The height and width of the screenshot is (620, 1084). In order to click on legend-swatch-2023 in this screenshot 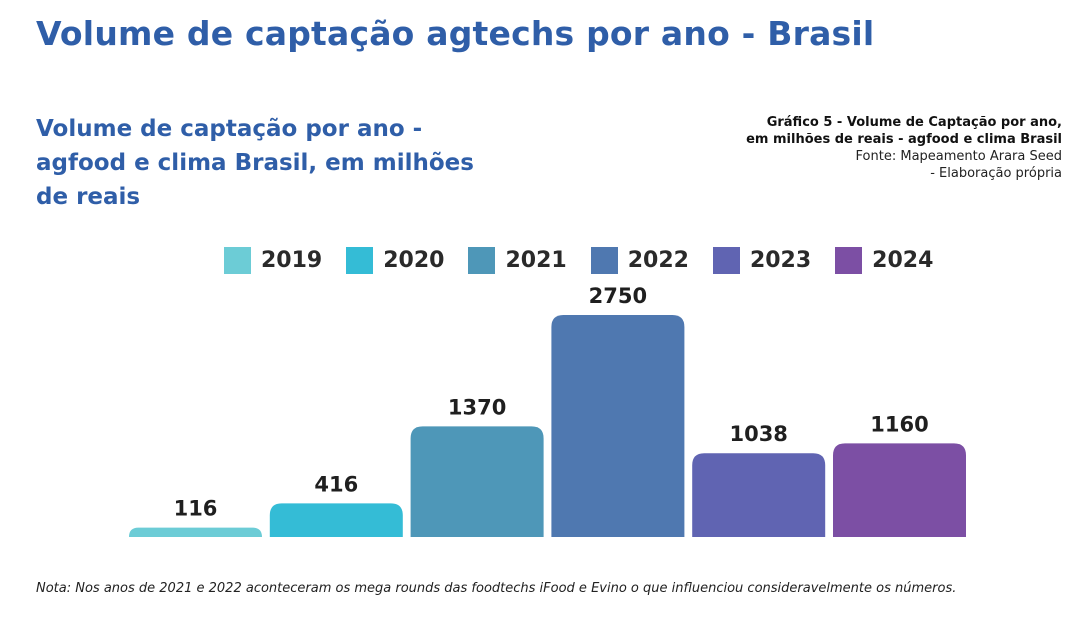, I will do `click(726, 260)`.